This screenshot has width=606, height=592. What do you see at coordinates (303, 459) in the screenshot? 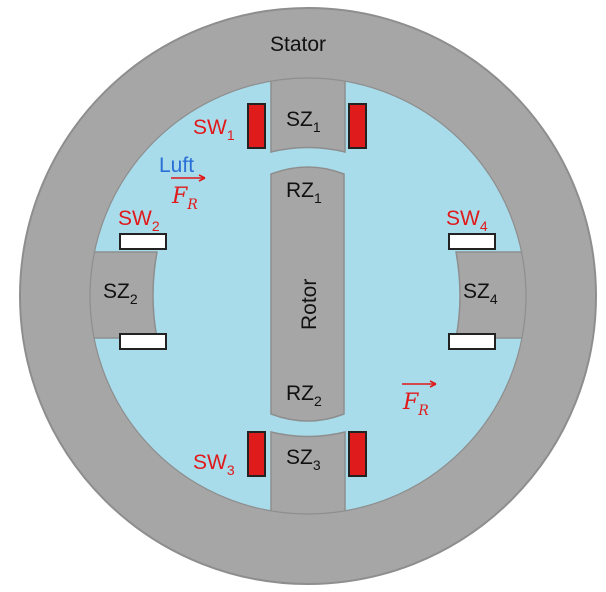
I see `sz3-label: SZ3` at bounding box center [303, 459].